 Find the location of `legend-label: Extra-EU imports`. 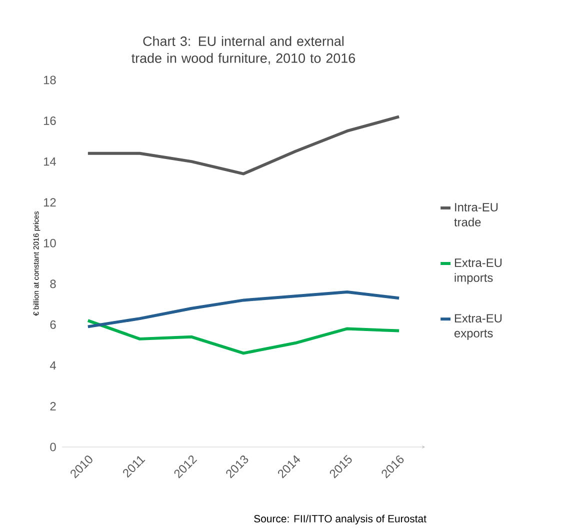

legend-label: Extra-EU imports is located at coordinates (478, 271).